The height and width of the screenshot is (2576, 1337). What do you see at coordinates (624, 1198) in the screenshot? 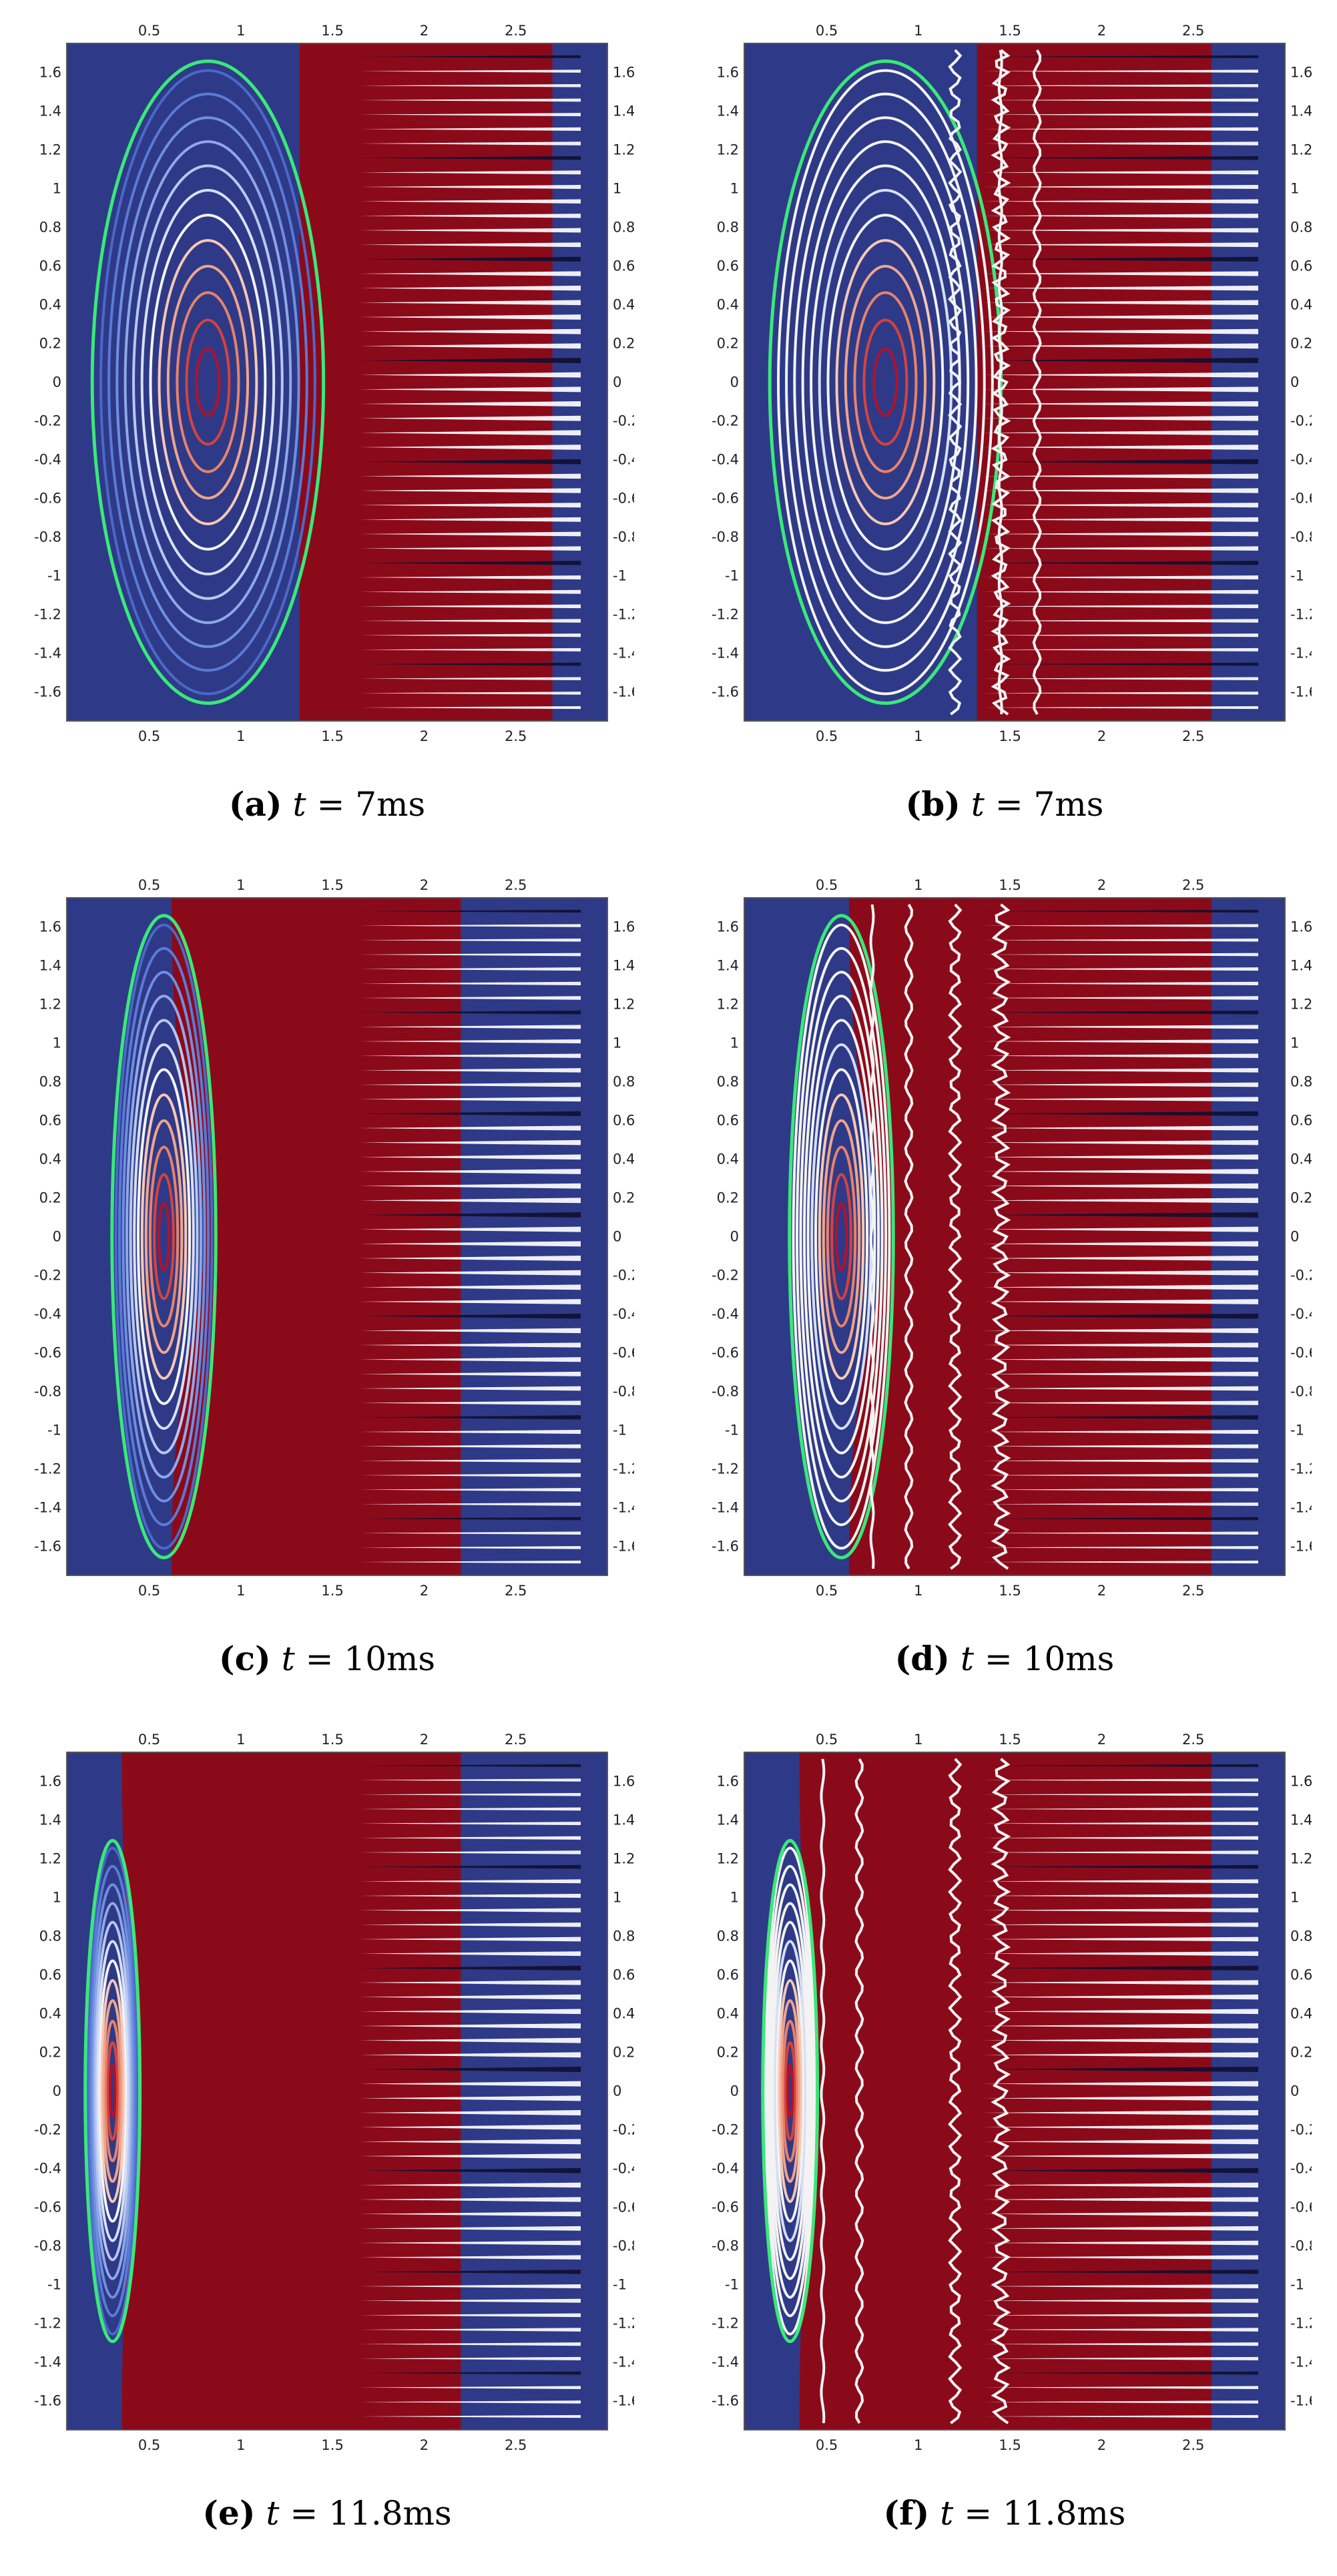
I see `y-tick-label: 0.2` at bounding box center [624, 1198].